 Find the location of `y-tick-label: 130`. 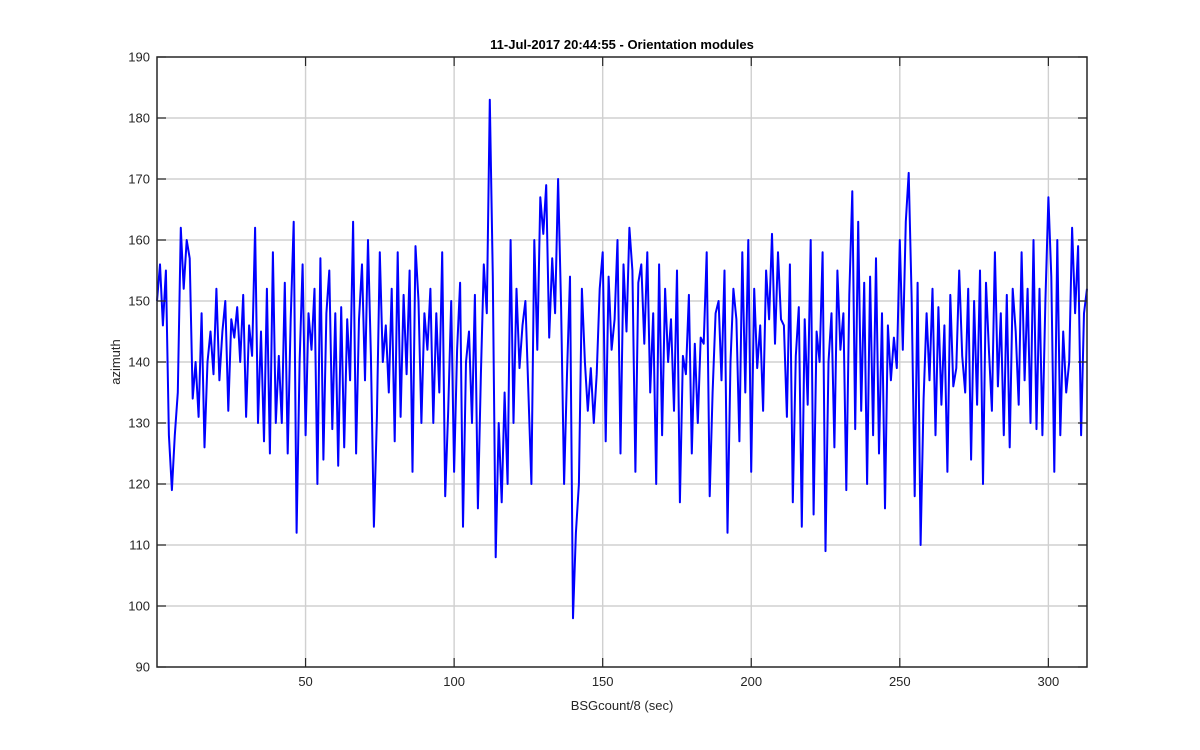

y-tick-label: 130 is located at coordinates (139, 423).